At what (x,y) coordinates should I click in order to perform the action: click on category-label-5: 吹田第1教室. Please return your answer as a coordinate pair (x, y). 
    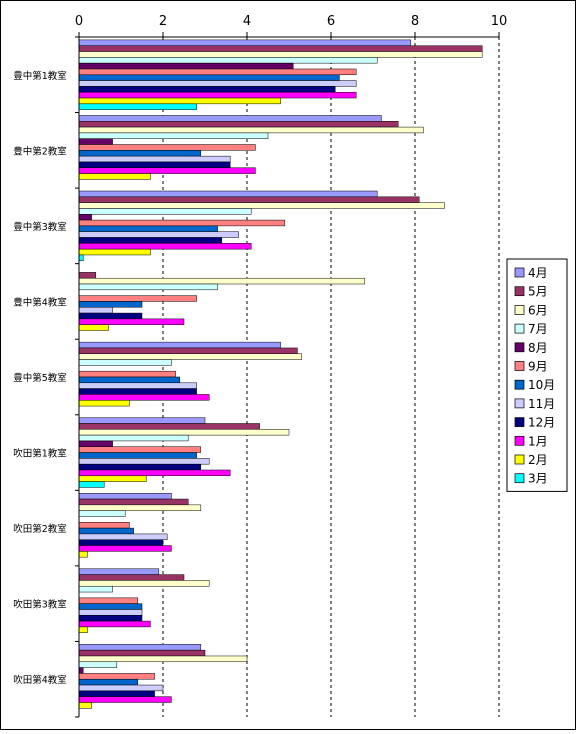
    Looking at the image, I should click on (40, 454).